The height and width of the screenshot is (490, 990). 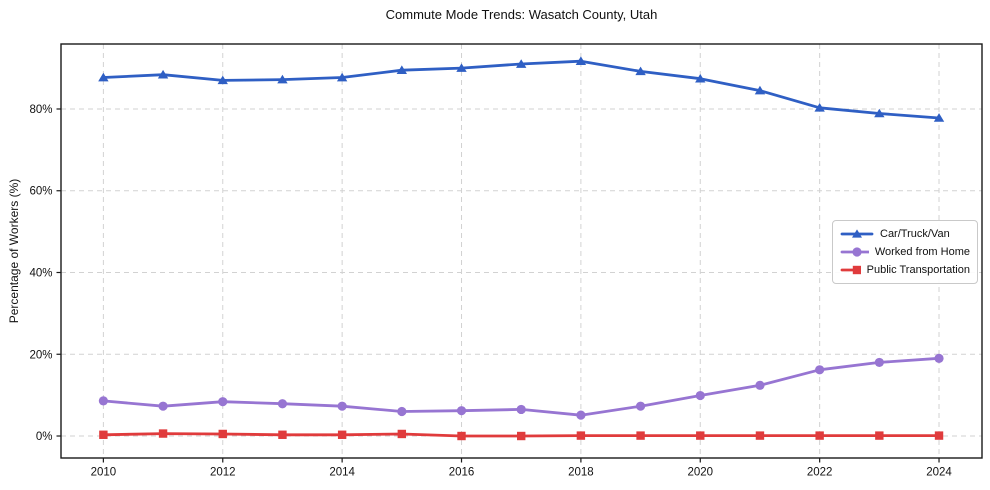 I want to click on y-tick-label: 0%, so click(x=44, y=437).